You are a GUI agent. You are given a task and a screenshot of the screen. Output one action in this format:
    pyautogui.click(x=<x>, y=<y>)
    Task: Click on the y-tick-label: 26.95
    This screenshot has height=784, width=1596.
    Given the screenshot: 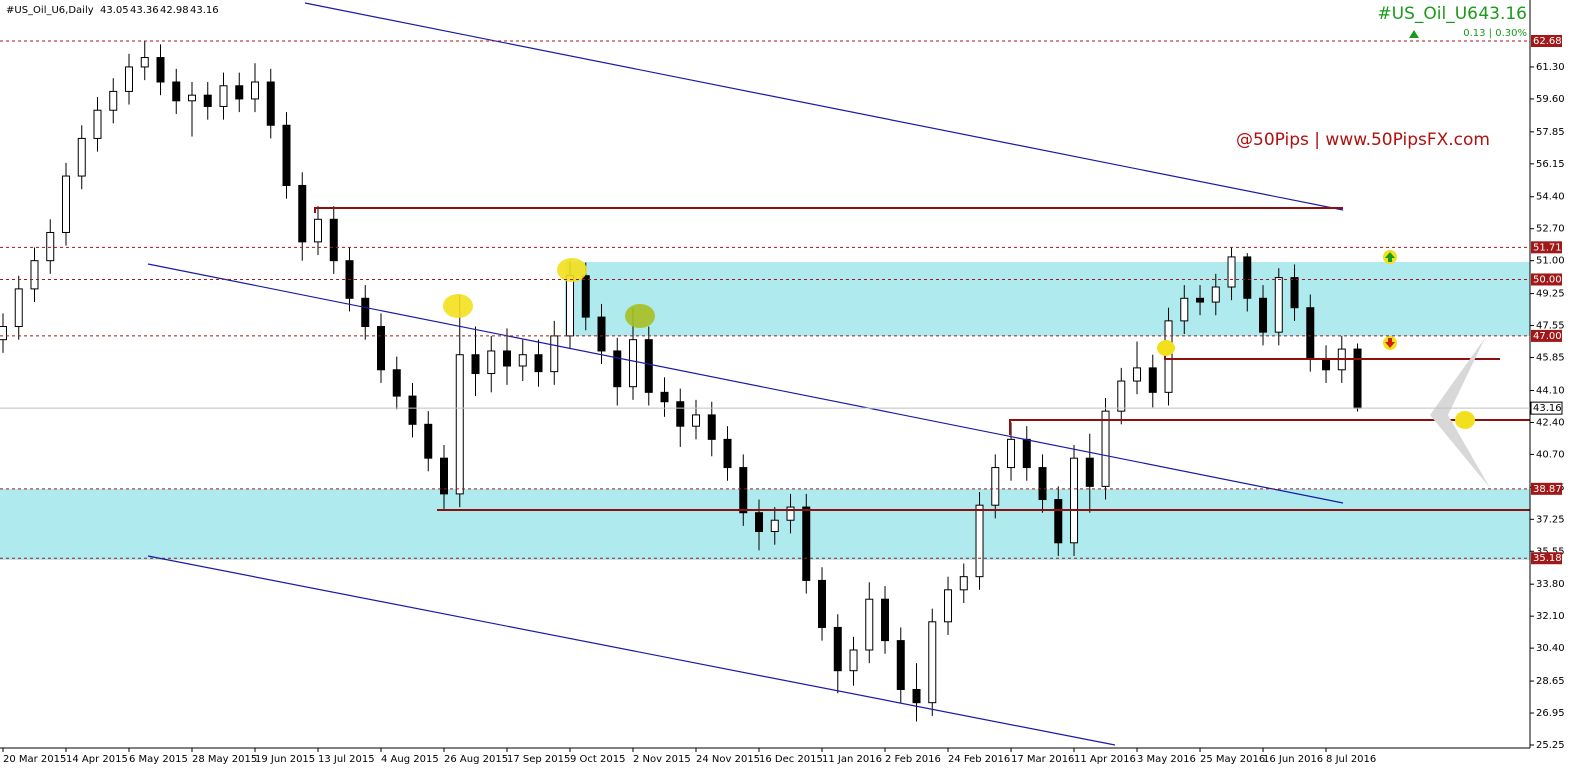 What is the action you would take?
    pyautogui.click(x=1550, y=713)
    